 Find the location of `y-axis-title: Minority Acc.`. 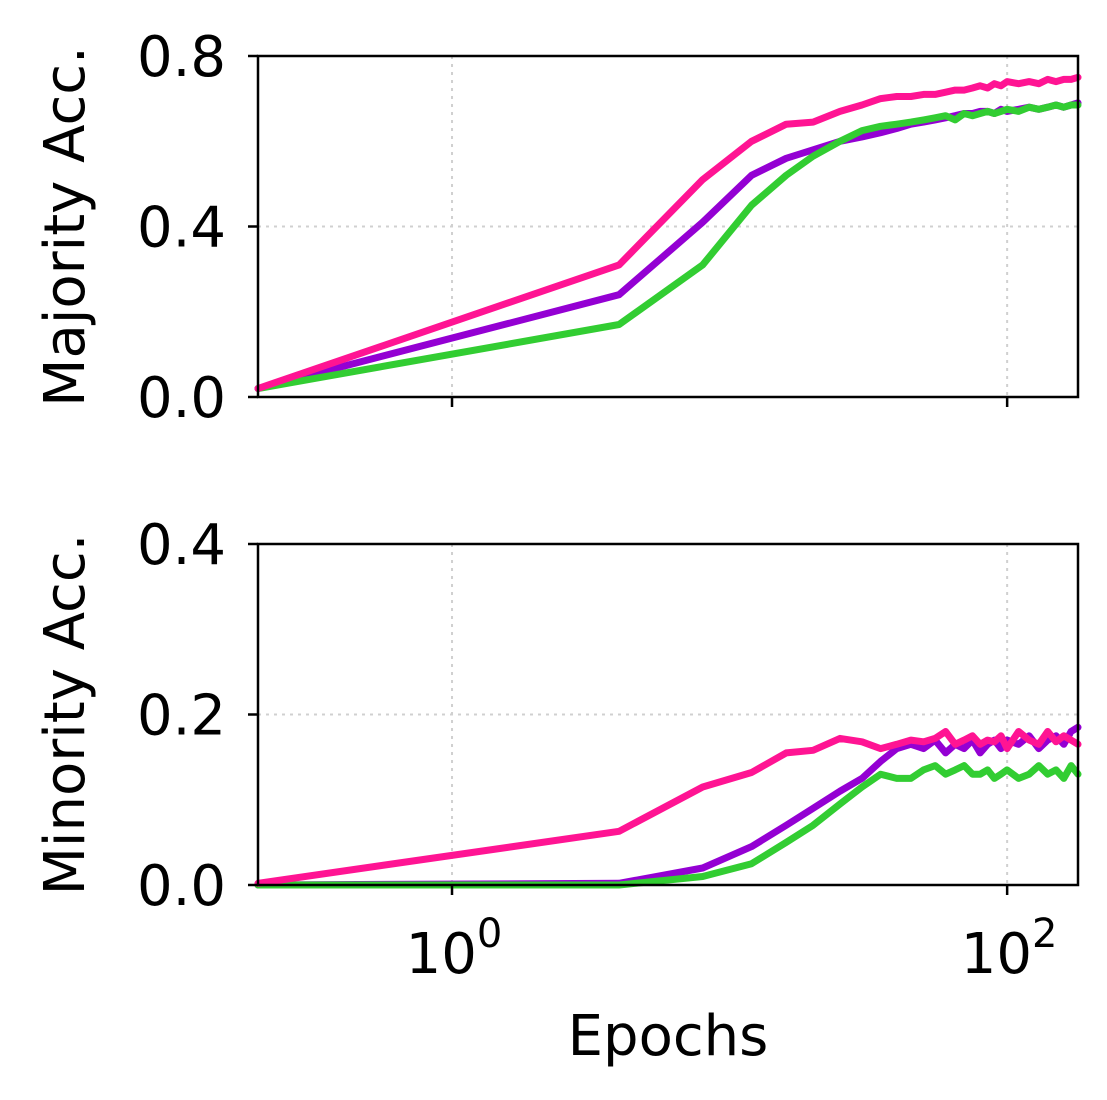

y-axis-title: Minority Acc. is located at coordinates (65, 715).